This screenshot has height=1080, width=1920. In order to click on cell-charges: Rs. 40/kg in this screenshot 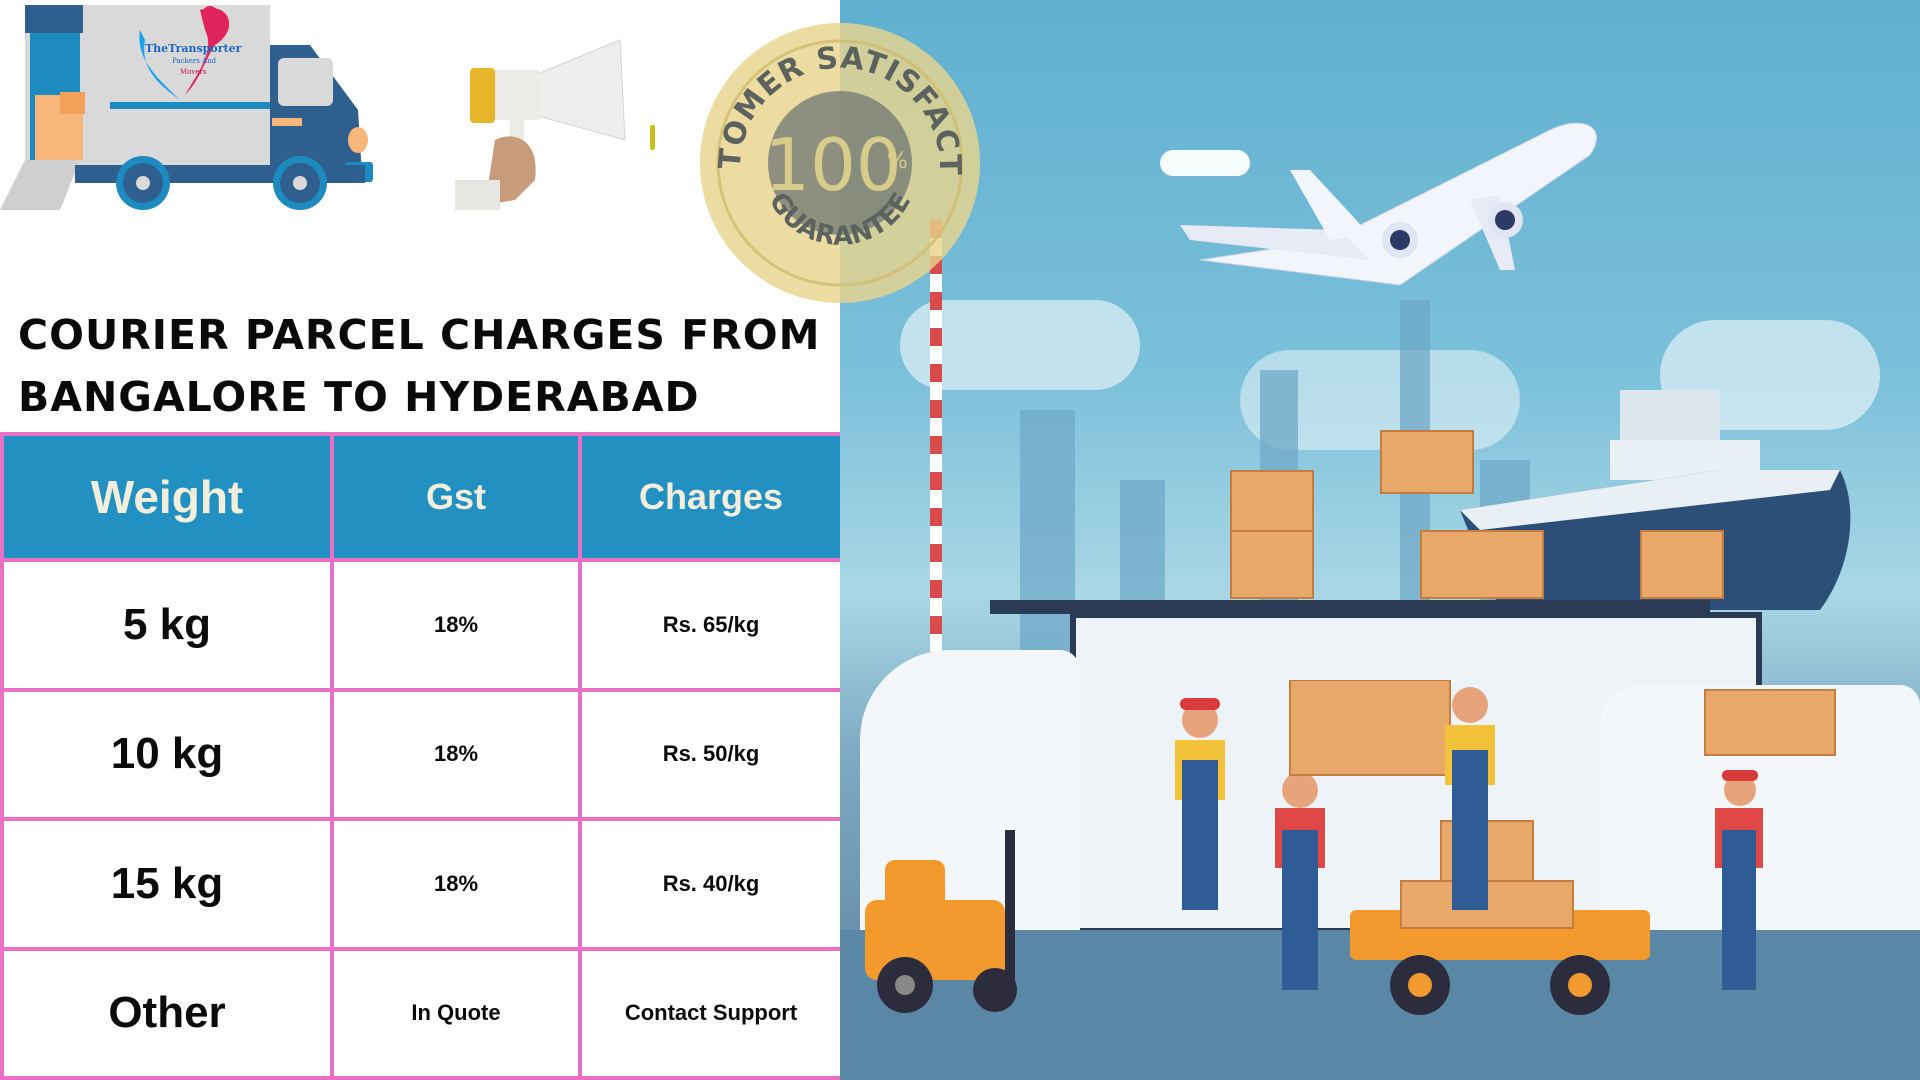, I will do `click(711, 884)`.